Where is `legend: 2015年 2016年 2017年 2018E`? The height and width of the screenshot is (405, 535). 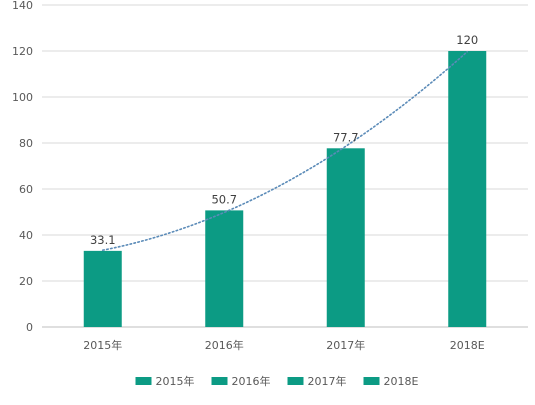 legend: 2015年 2016年 2017年 2018E is located at coordinates (277, 381).